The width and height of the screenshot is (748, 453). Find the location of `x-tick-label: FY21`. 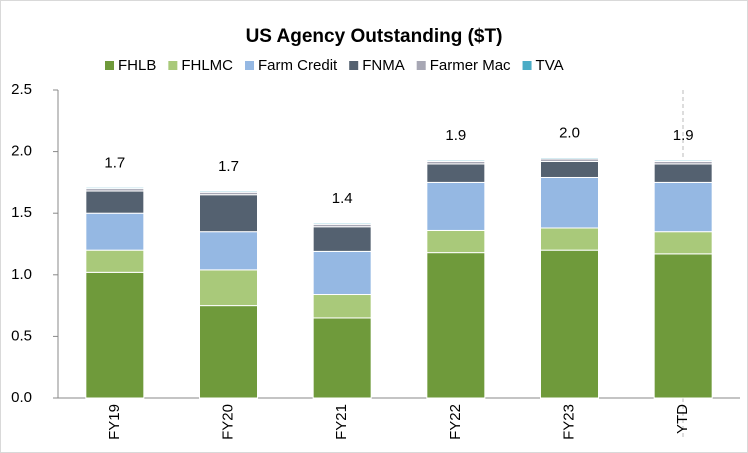

x-tick-label: FY21 is located at coordinates (341, 422).